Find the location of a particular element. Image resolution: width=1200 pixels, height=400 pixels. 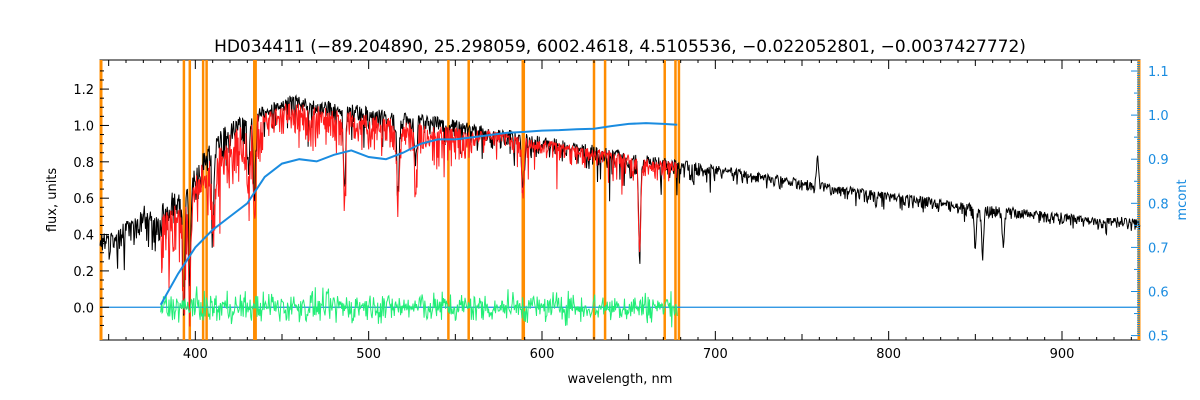

y2-tick-label: 0.6 is located at coordinates (1158, 292).